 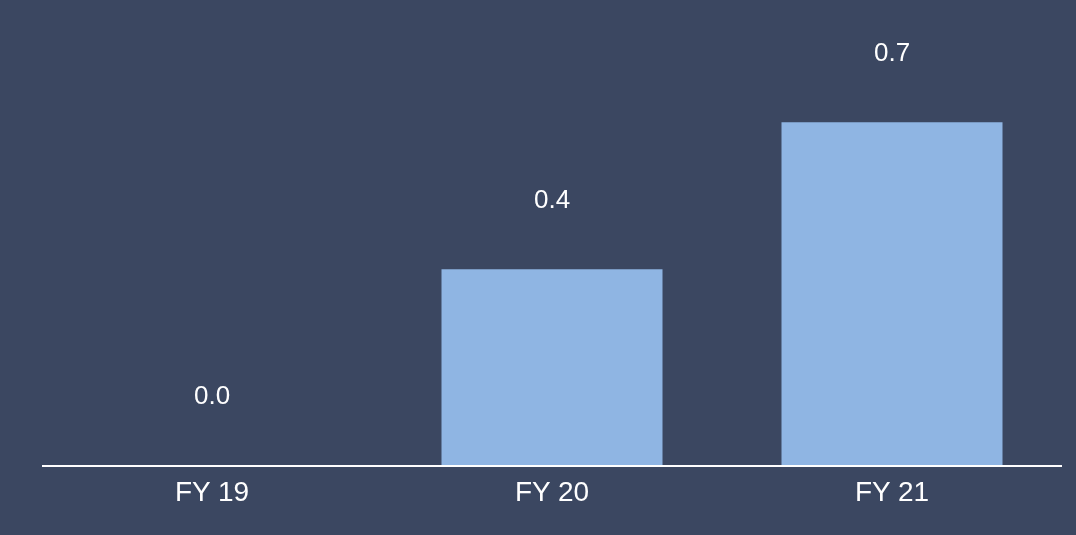 I want to click on x-tick-label: FY 20, so click(x=552, y=491).